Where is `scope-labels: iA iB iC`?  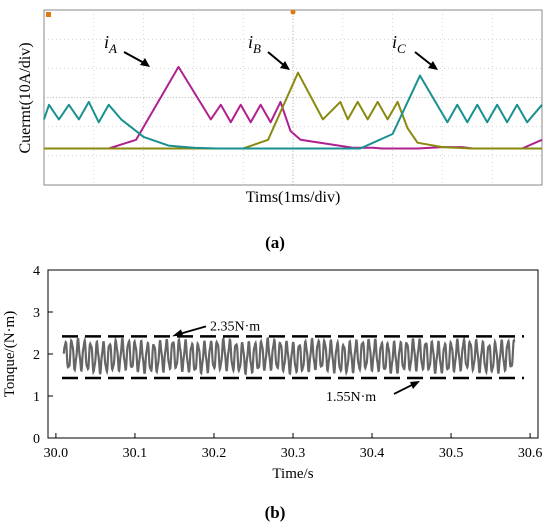
scope-labels: iA iB iC is located at coordinates (271, 51).